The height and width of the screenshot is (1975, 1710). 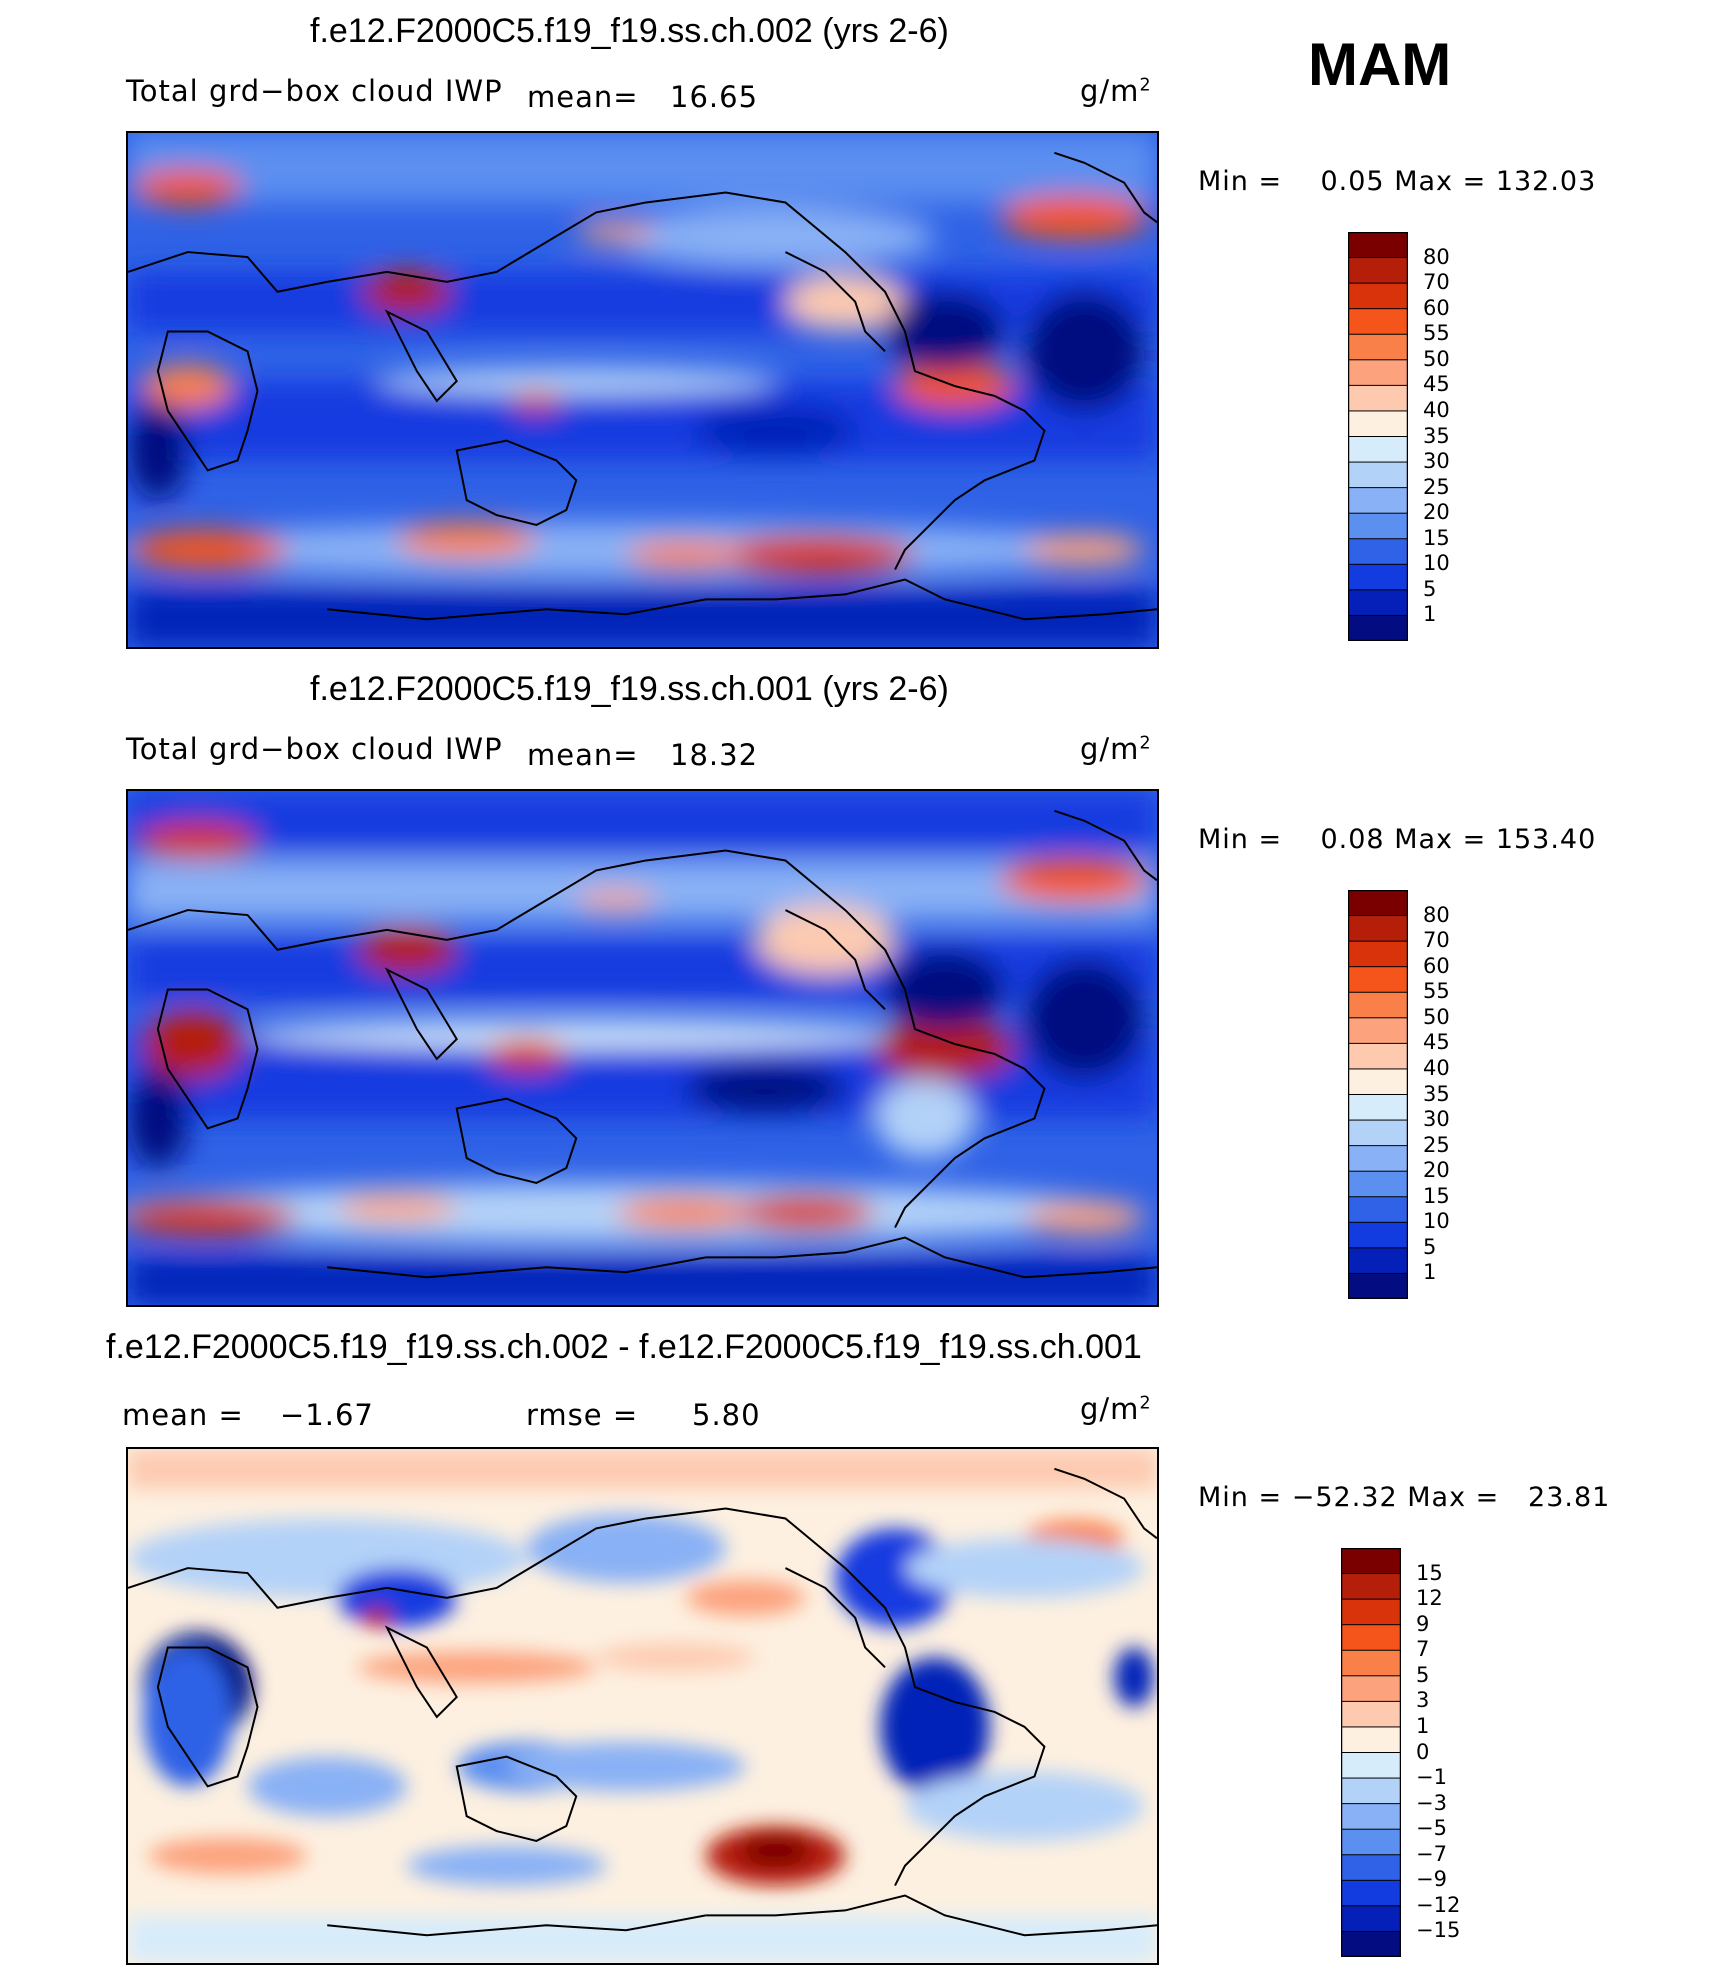 What do you see at coordinates (1431, 1853) in the screenshot?
I see `colorbar-tick-label: −7` at bounding box center [1431, 1853].